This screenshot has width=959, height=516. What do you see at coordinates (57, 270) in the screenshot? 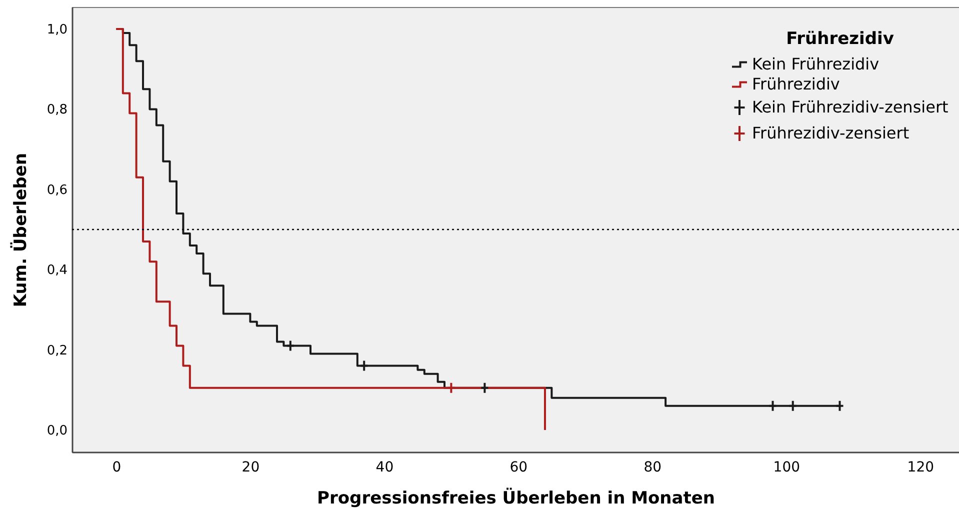
I see `y-tick-label: 0,4` at bounding box center [57, 270].